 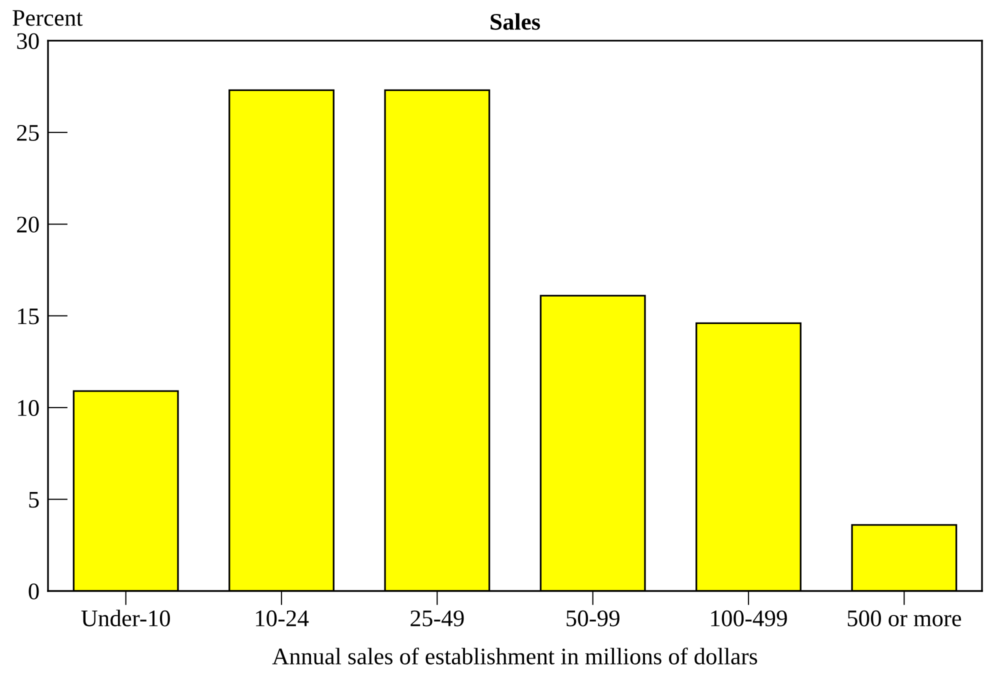 What do you see at coordinates (515, 21) in the screenshot?
I see `chart-title: Sales` at bounding box center [515, 21].